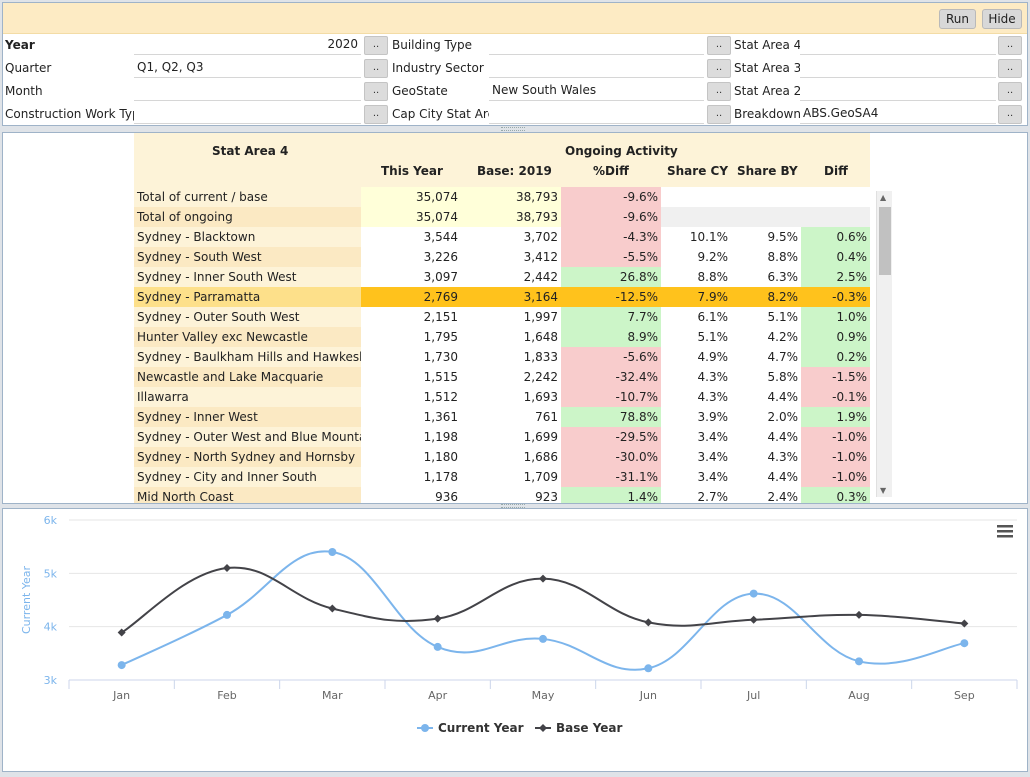 The height and width of the screenshot is (777, 1030). Describe the element at coordinates (885, 241) in the screenshot. I see `scrollbar-thumb` at that location.